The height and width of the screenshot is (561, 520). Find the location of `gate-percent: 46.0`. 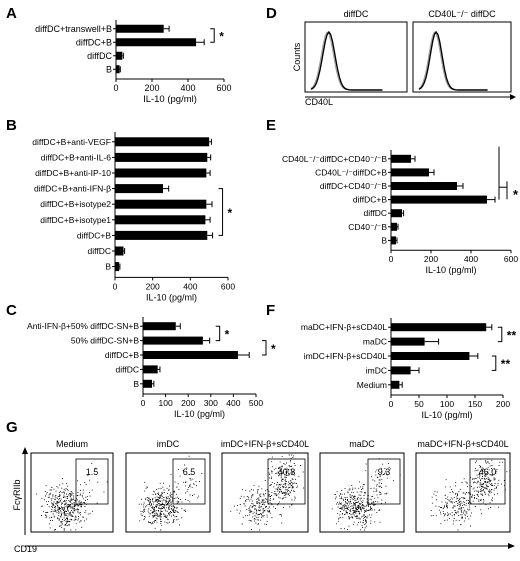

gate-percent: 46.0 is located at coordinates (488, 472).